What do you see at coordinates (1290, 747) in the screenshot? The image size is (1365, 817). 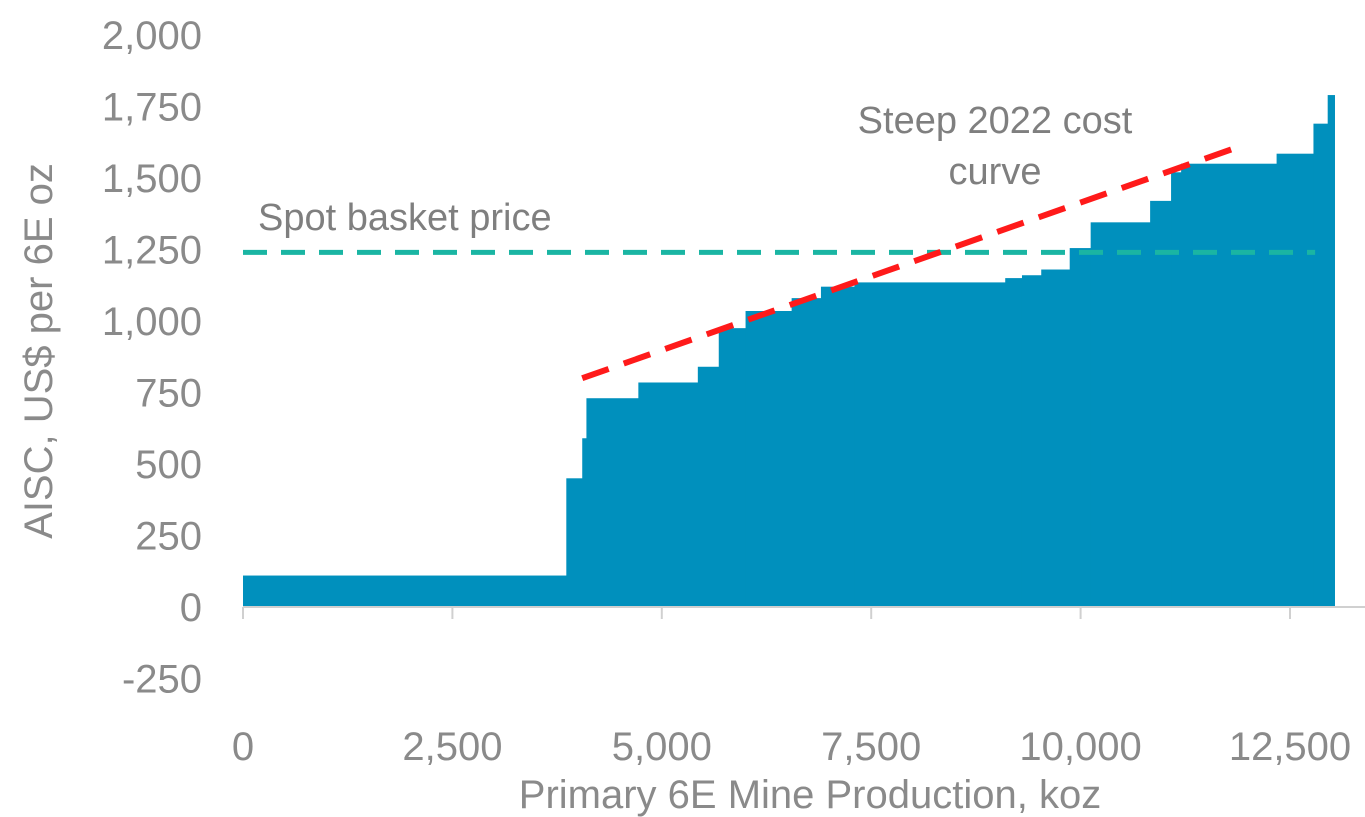 I see `x-tick-label-5: 12,500` at bounding box center [1290, 747].